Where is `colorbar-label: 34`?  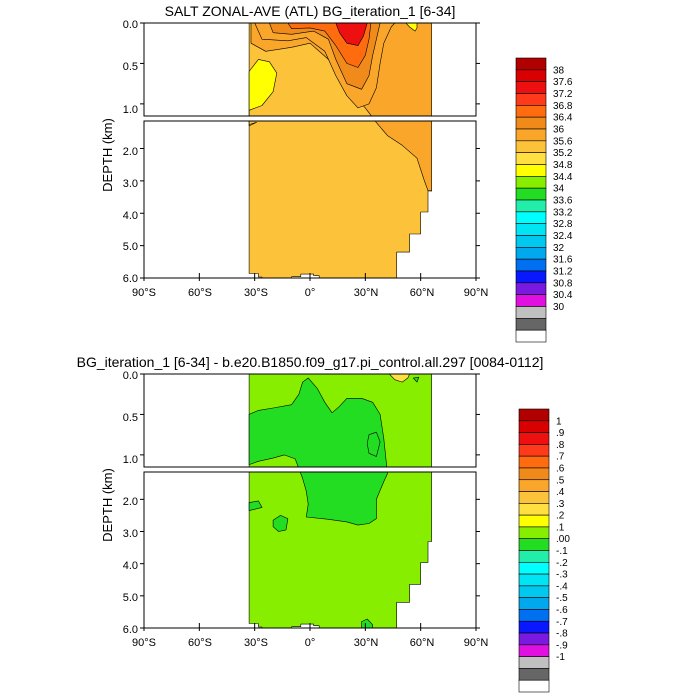
colorbar-label: 34 is located at coordinates (559, 189).